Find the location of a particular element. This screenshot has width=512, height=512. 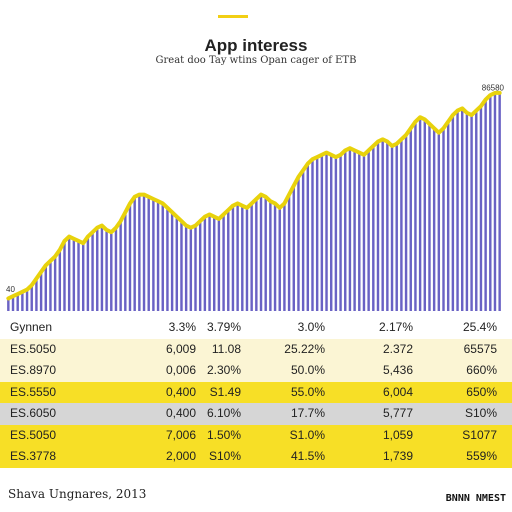

table-cell: 41.5% is located at coordinates (307, 456).